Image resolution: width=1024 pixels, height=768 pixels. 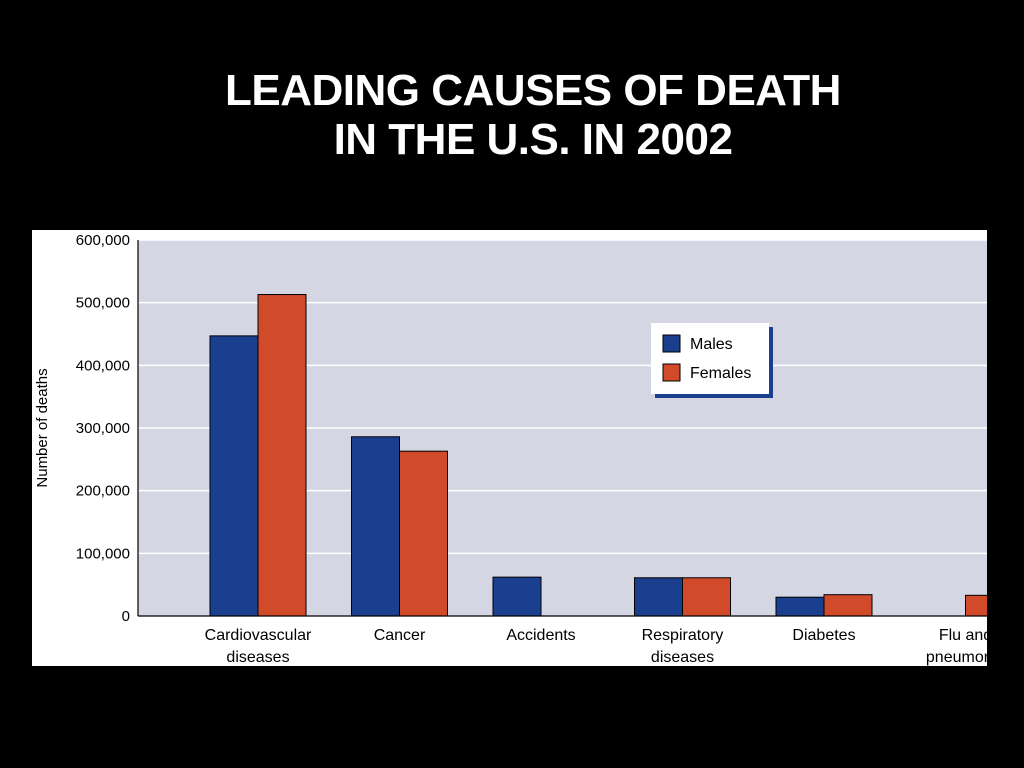 What do you see at coordinates (42, 427) in the screenshot?
I see `y-axis-label: Number of deaths` at bounding box center [42, 427].